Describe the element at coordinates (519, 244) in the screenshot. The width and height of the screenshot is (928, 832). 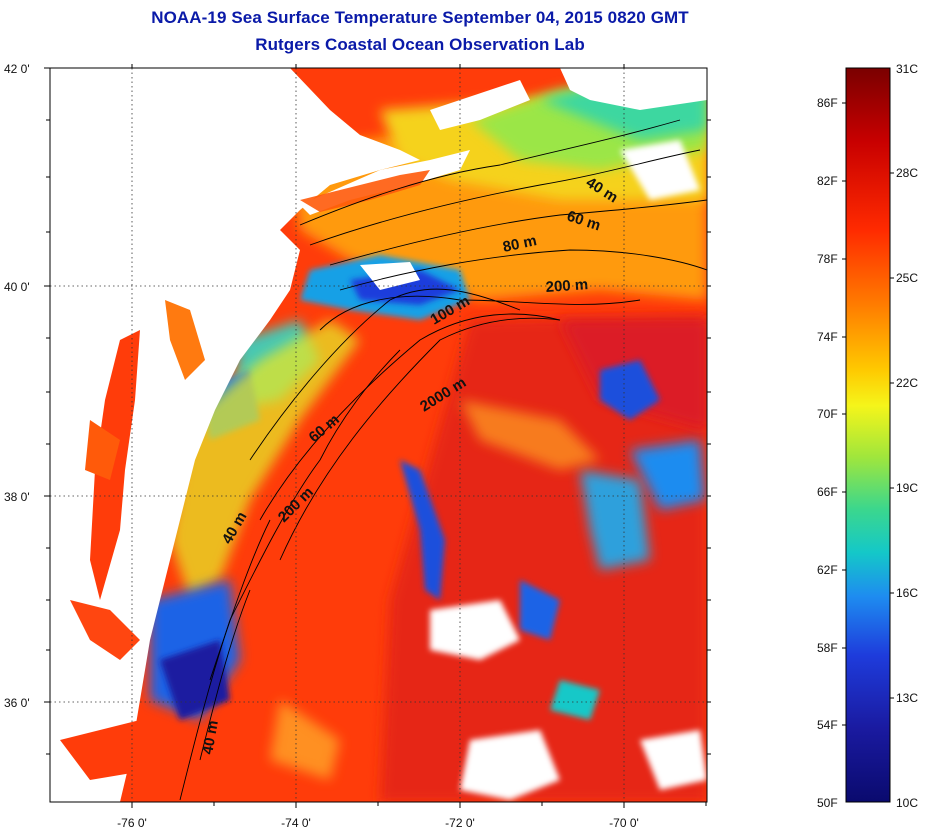
I see `contour-label: 80 m` at that location.